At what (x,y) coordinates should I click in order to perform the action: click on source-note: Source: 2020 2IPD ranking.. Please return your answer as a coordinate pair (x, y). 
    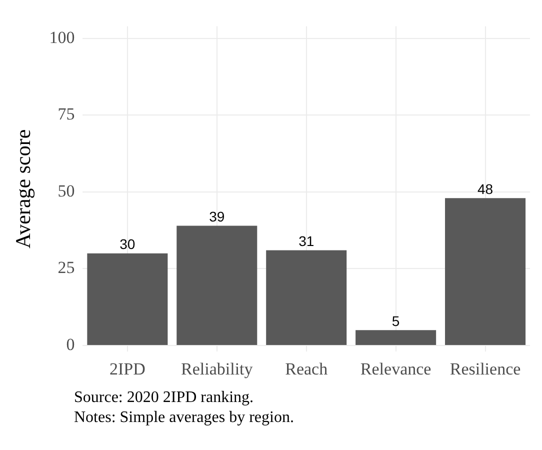
    Looking at the image, I should click on (164, 398).